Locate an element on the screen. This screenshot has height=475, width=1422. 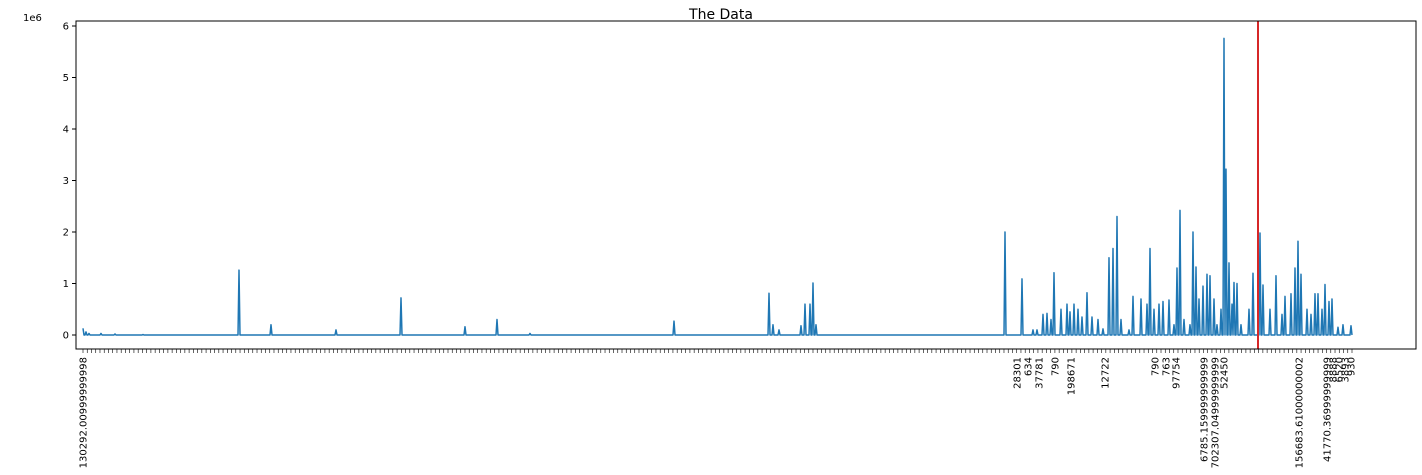
y-tick-label: 0 is located at coordinates (66, 336).